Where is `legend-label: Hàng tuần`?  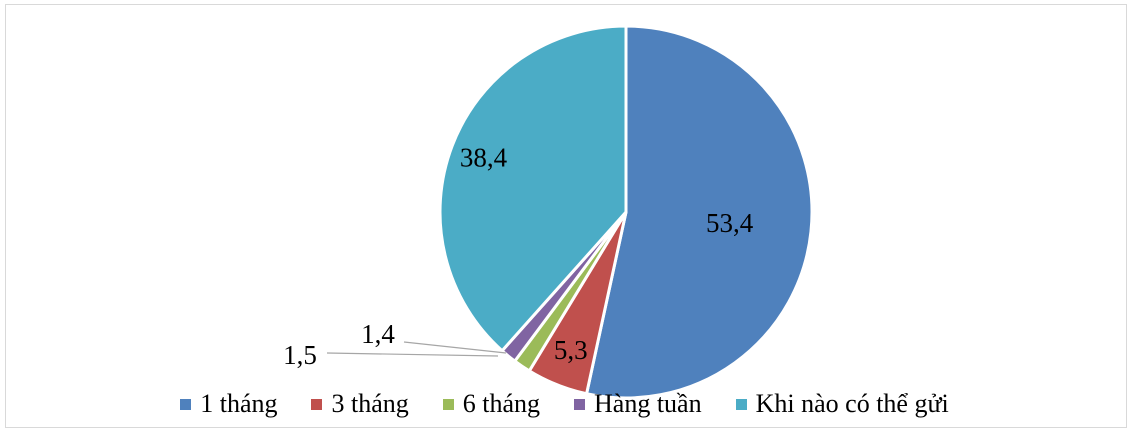
legend-label: Hàng tuần is located at coordinates (648, 403).